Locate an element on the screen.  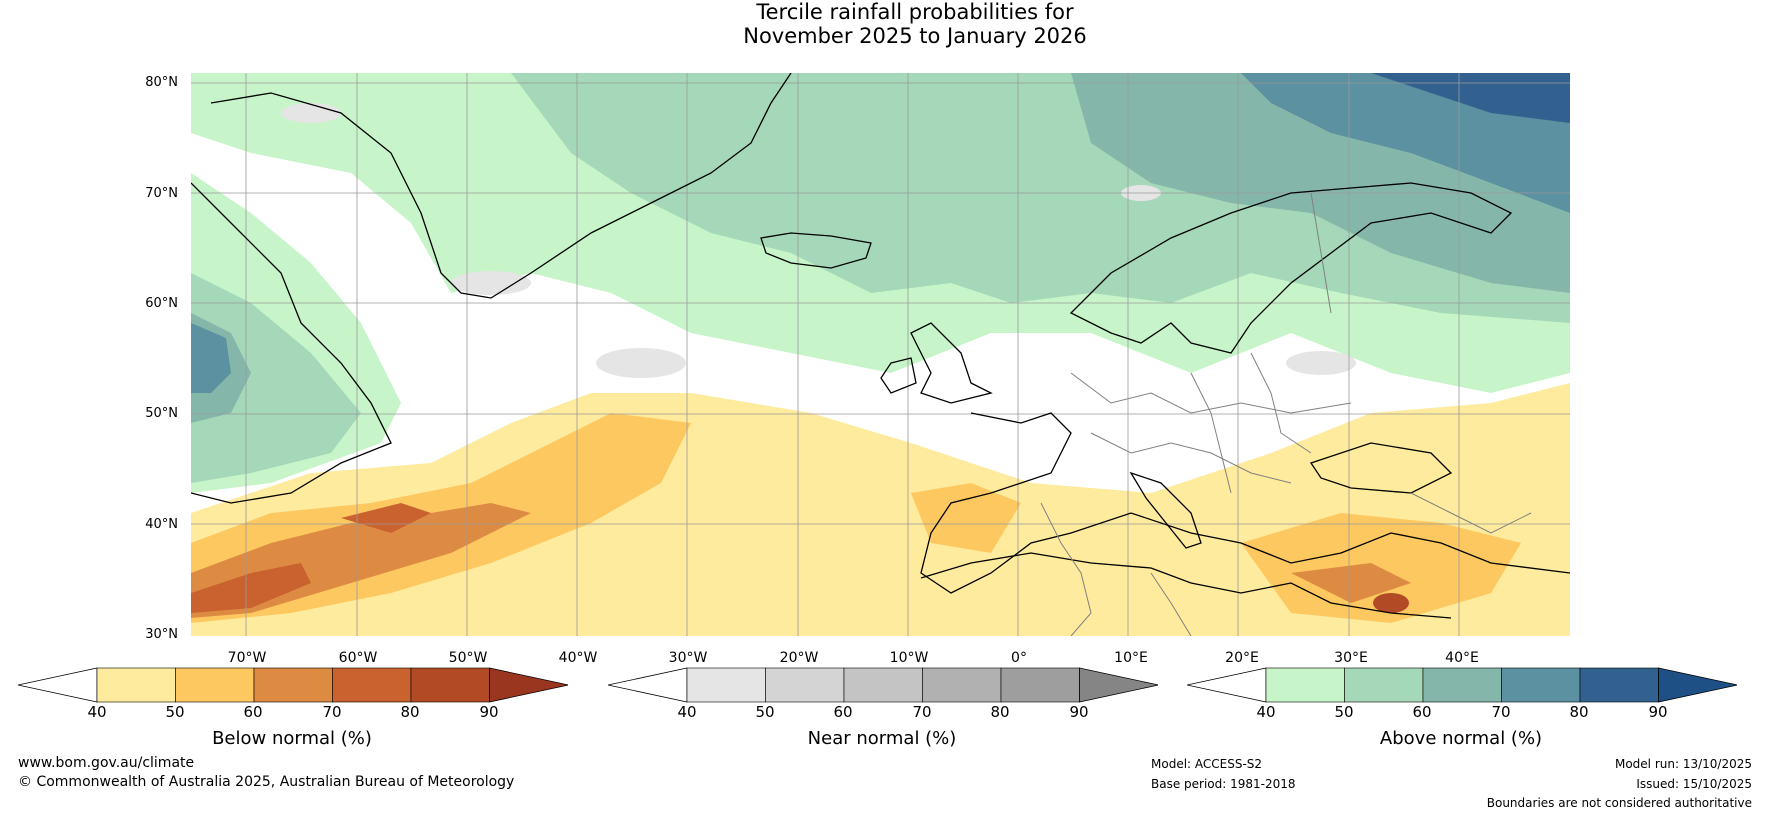
near-tick-80: 80 is located at coordinates (1000, 712).